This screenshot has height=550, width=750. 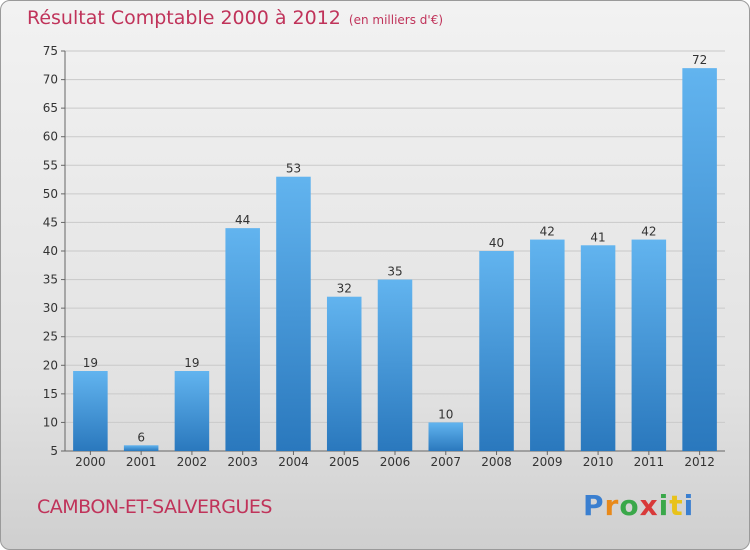 I want to click on x-tick-label-2008: 2008, so click(x=496, y=462).